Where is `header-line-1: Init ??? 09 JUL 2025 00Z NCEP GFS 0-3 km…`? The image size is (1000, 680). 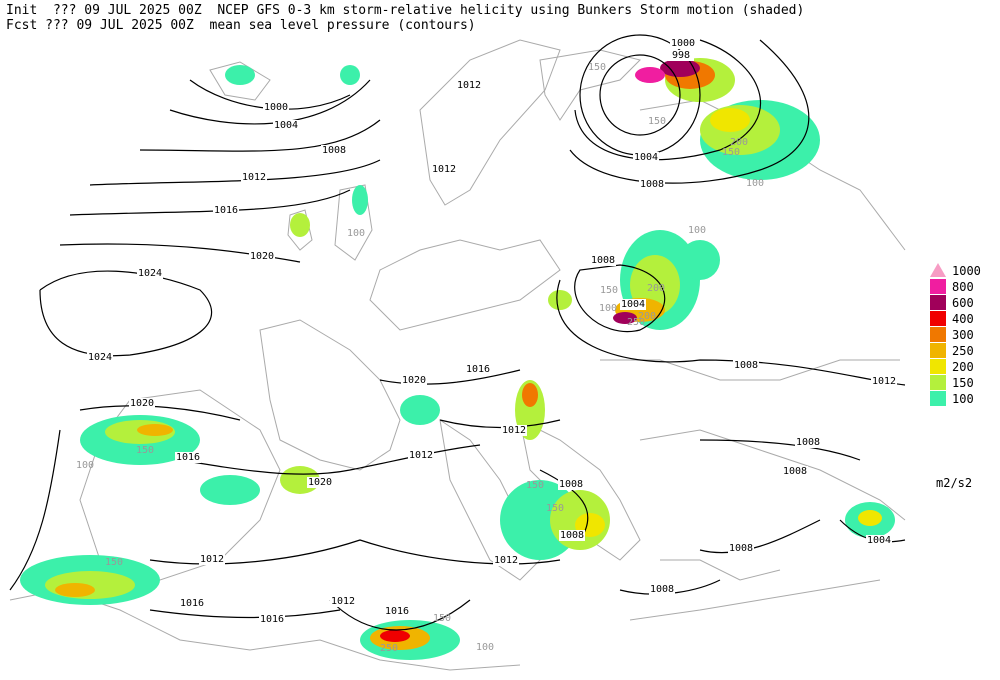
header-line-1: Init ??? 09 JUL 2025 00Z NCEP GFS 0-3 km… is located at coordinates (405, 10).